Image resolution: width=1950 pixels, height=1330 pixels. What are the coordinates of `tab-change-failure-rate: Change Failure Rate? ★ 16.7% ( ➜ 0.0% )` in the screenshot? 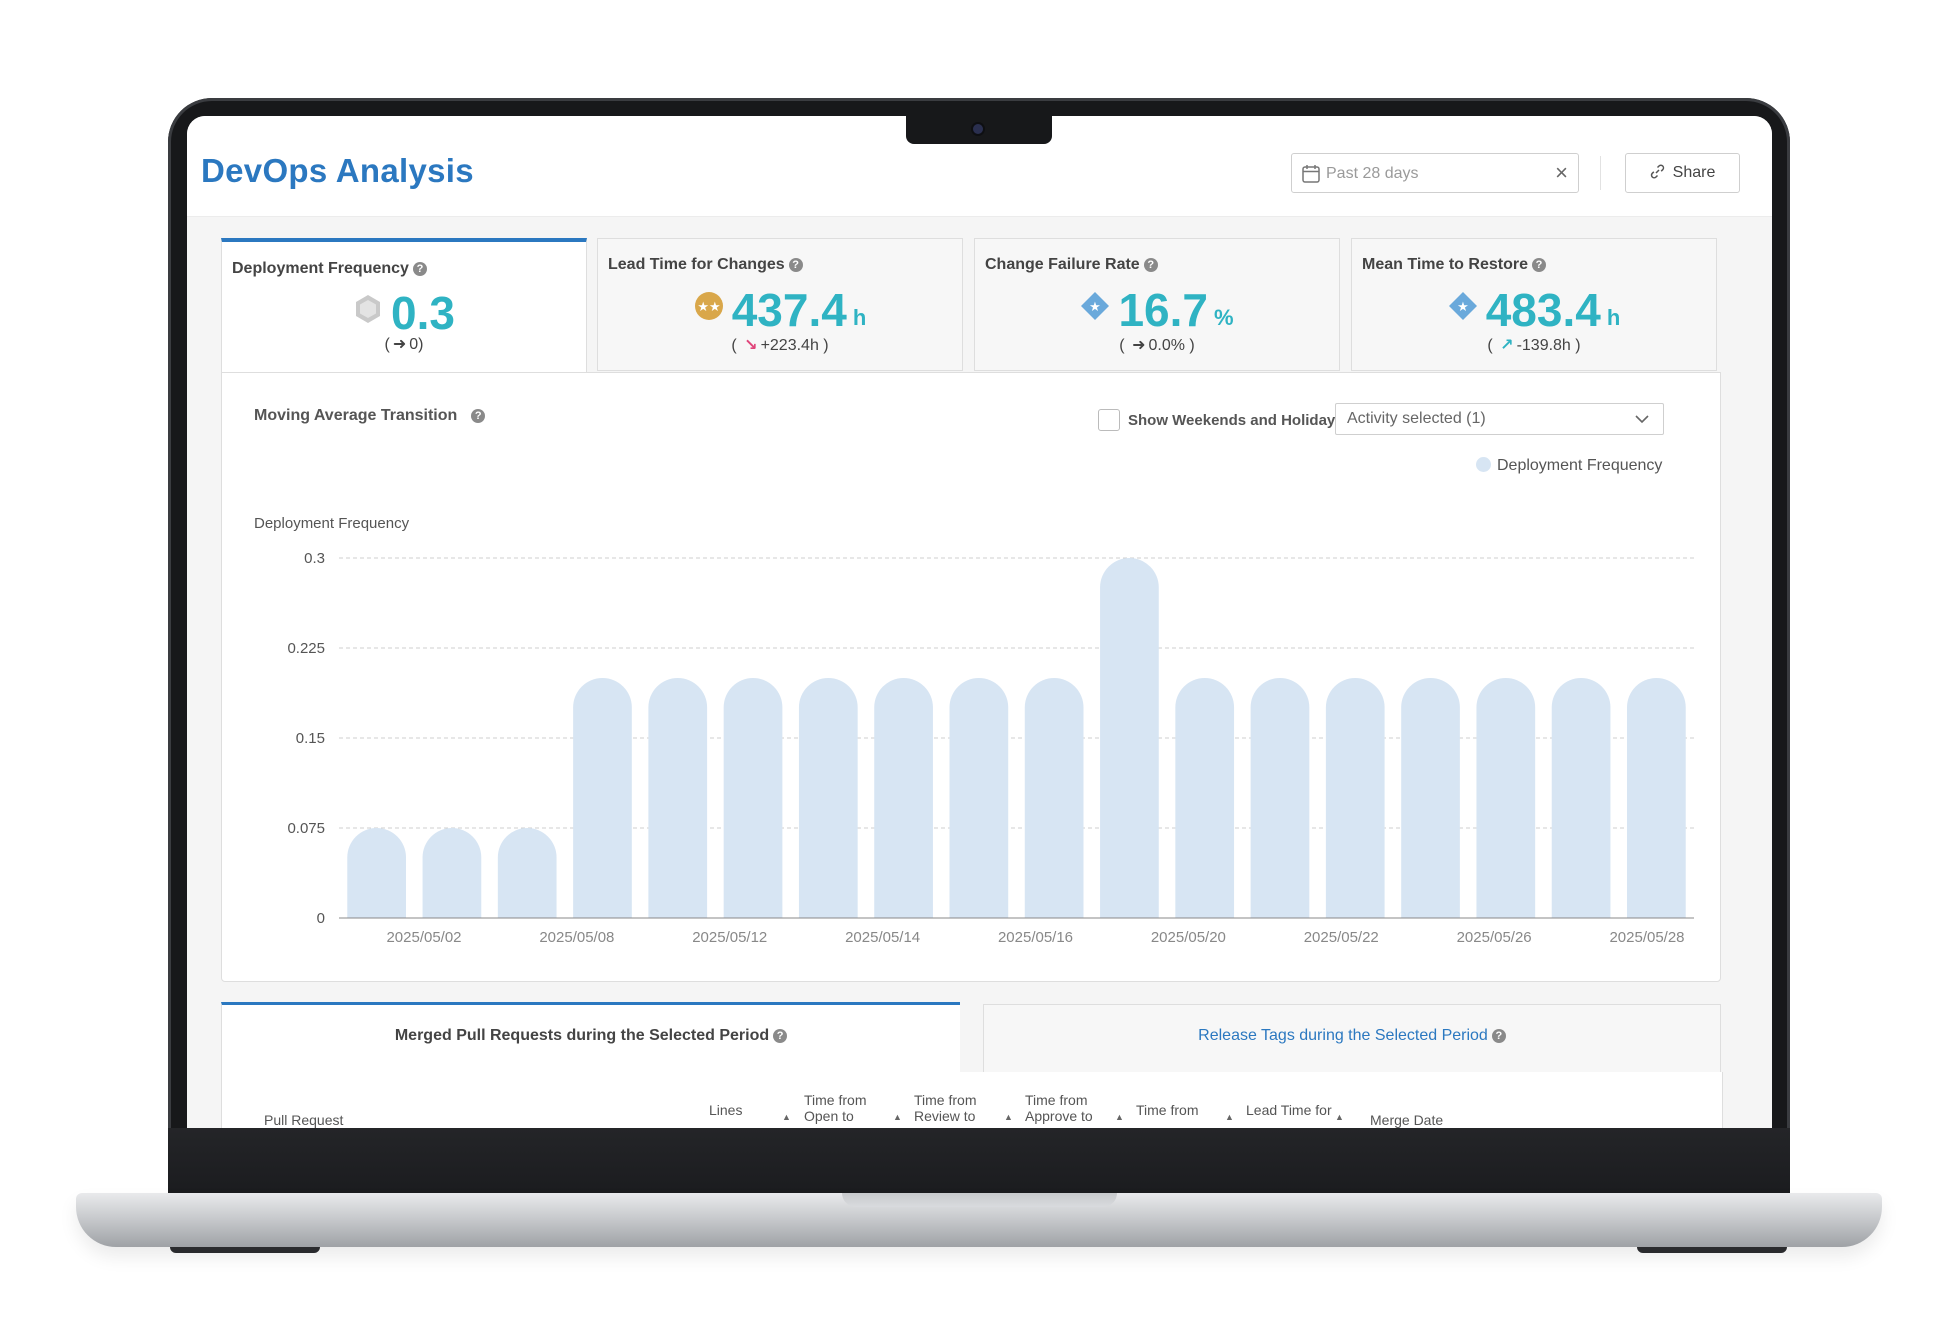 It's located at (1157, 304).